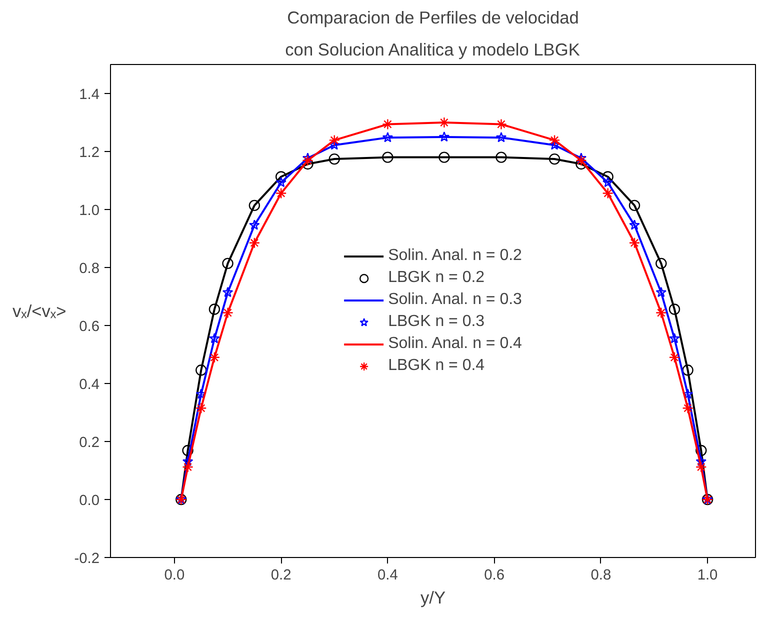  I want to click on legend-label: LBGK n = 0.4, so click(436, 365).